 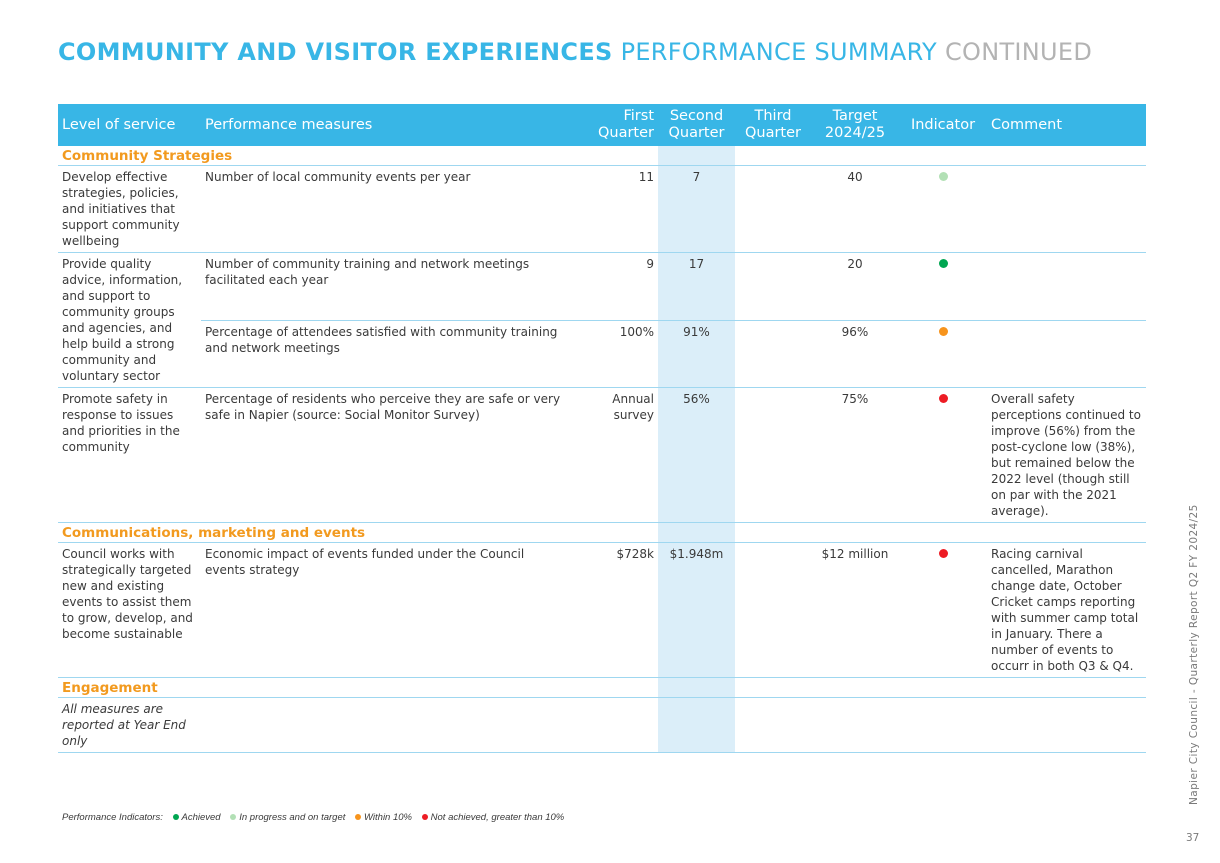 I want to click on target-cell: $12 million, so click(x=855, y=610).